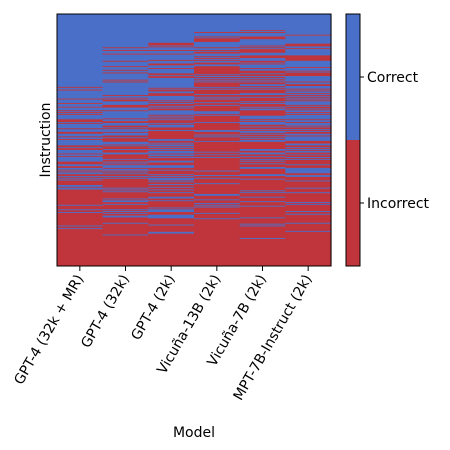  Describe the element at coordinates (393, 78) in the screenshot. I see `colorbar-label-correct: Correct` at that location.